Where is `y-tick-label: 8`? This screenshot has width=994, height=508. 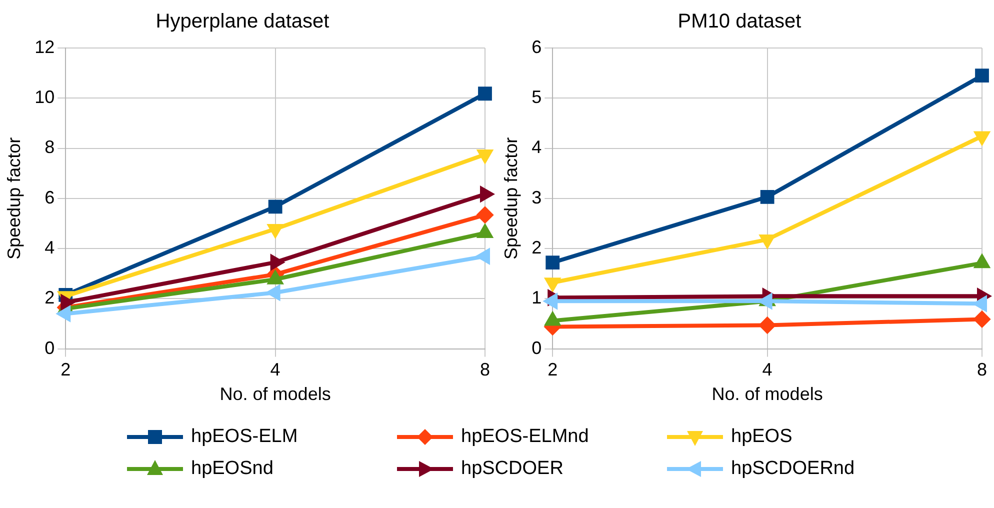 y-tick-label: 8 is located at coordinates (49, 147).